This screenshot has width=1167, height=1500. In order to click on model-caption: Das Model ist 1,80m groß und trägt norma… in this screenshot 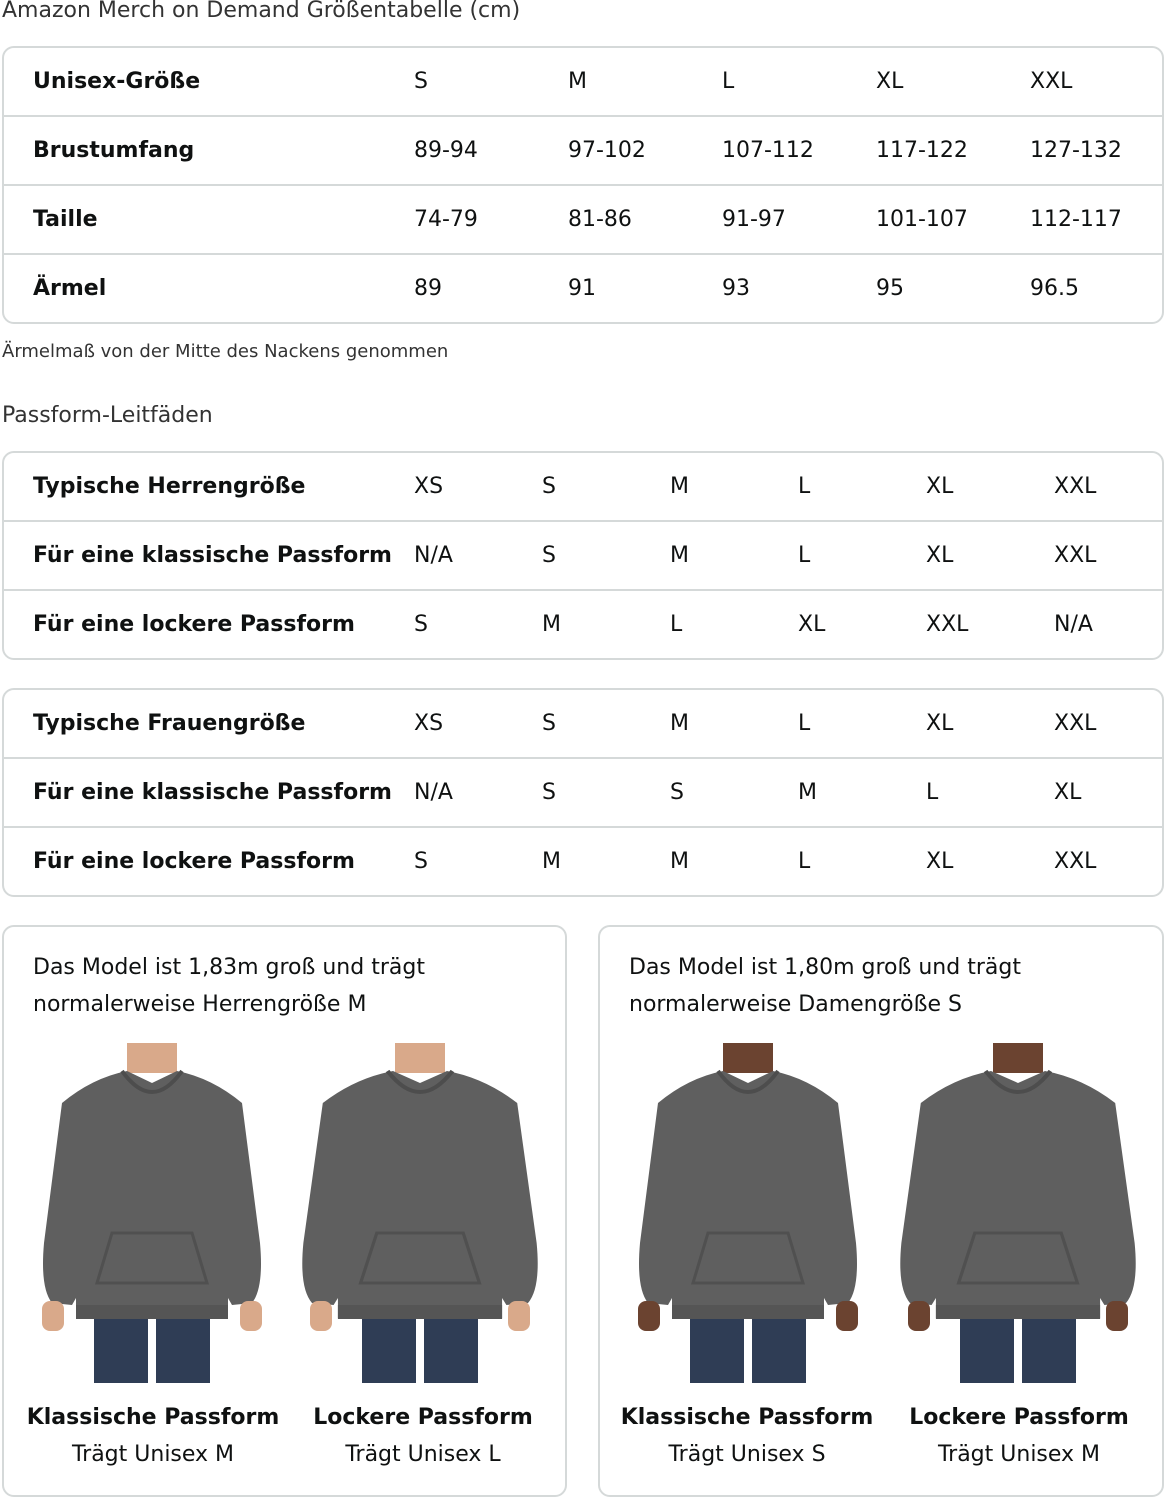, I will do `click(825, 986)`.